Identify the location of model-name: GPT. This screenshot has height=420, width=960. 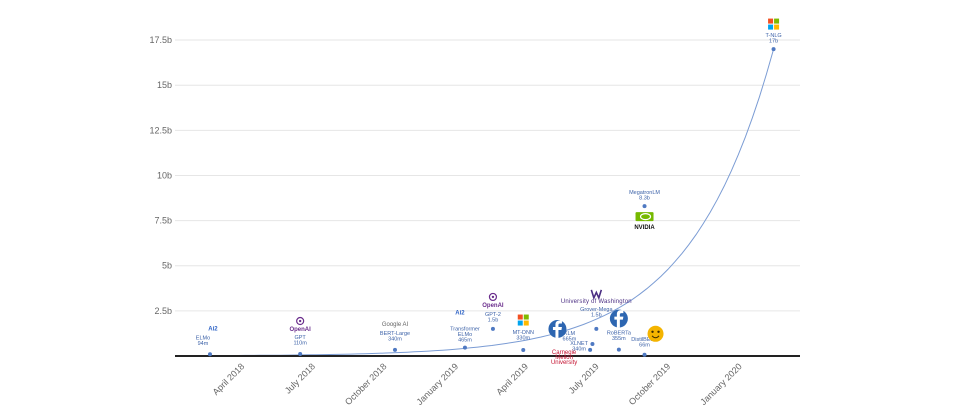
(300, 338).